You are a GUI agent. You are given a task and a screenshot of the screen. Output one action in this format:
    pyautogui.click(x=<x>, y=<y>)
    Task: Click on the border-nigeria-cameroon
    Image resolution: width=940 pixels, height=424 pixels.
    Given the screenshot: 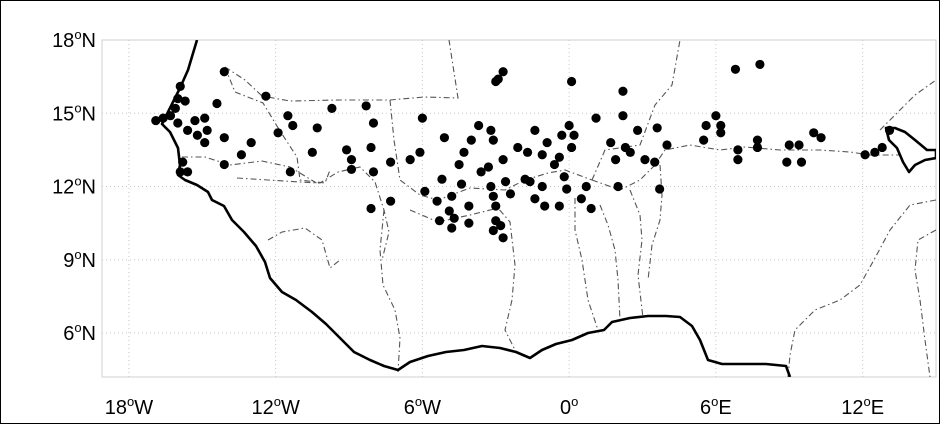 What is the action you would take?
    pyautogui.click(x=861, y=288)
    